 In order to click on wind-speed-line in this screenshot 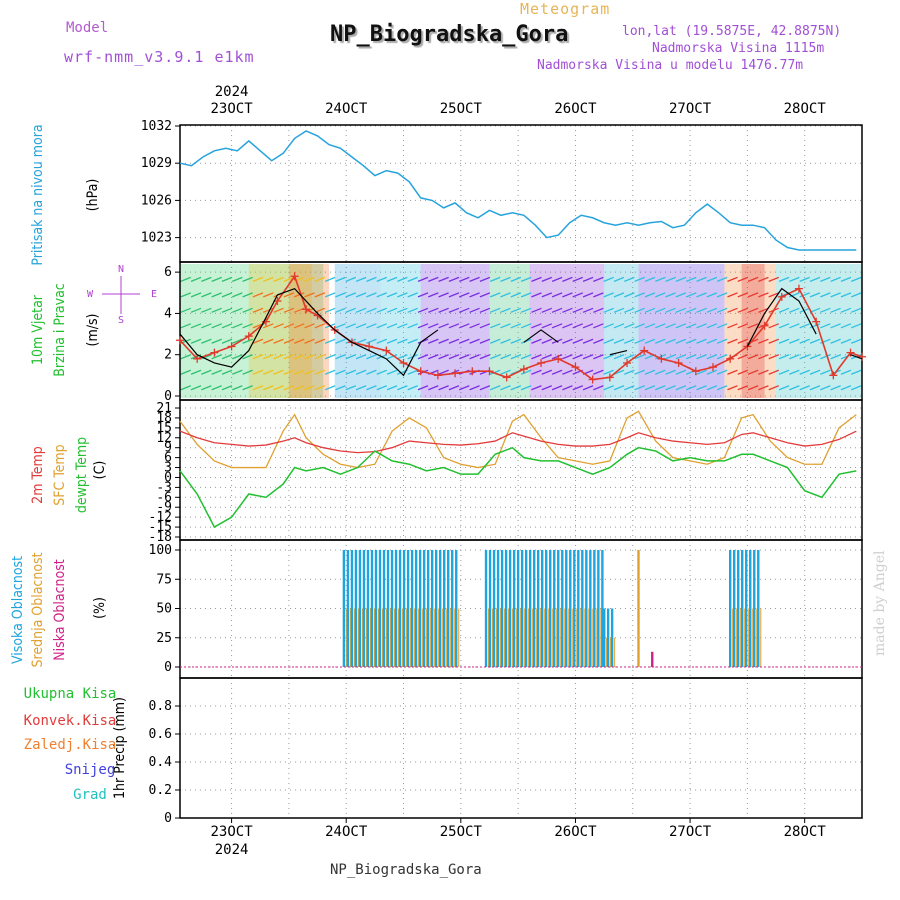, I will do `click(521, 327)`.